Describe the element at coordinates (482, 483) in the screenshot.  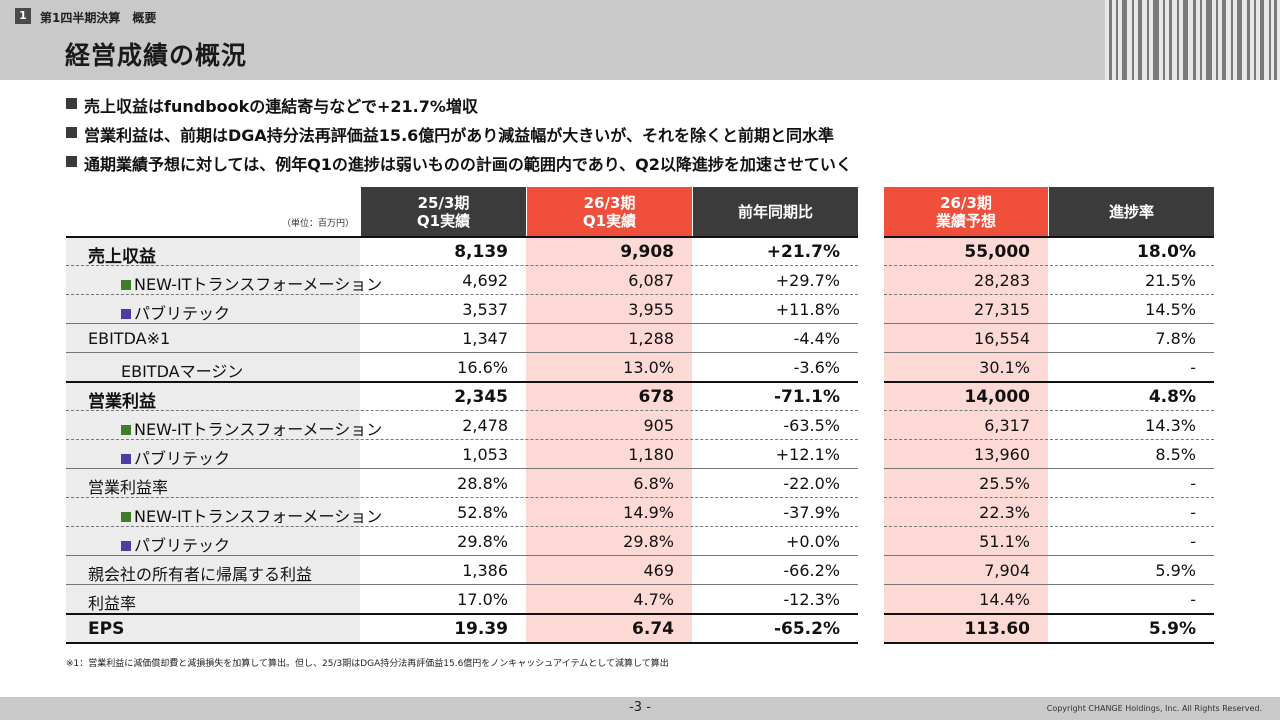
I see `table-cell: 28.8%` at that location.